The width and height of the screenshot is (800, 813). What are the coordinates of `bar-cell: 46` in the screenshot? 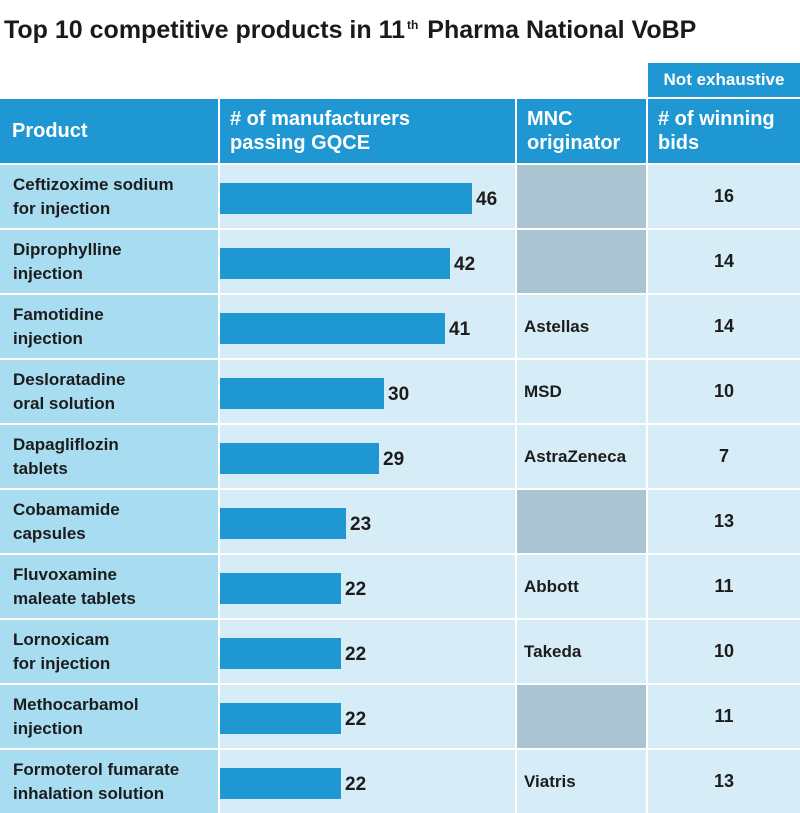 It's located at (367, 196).